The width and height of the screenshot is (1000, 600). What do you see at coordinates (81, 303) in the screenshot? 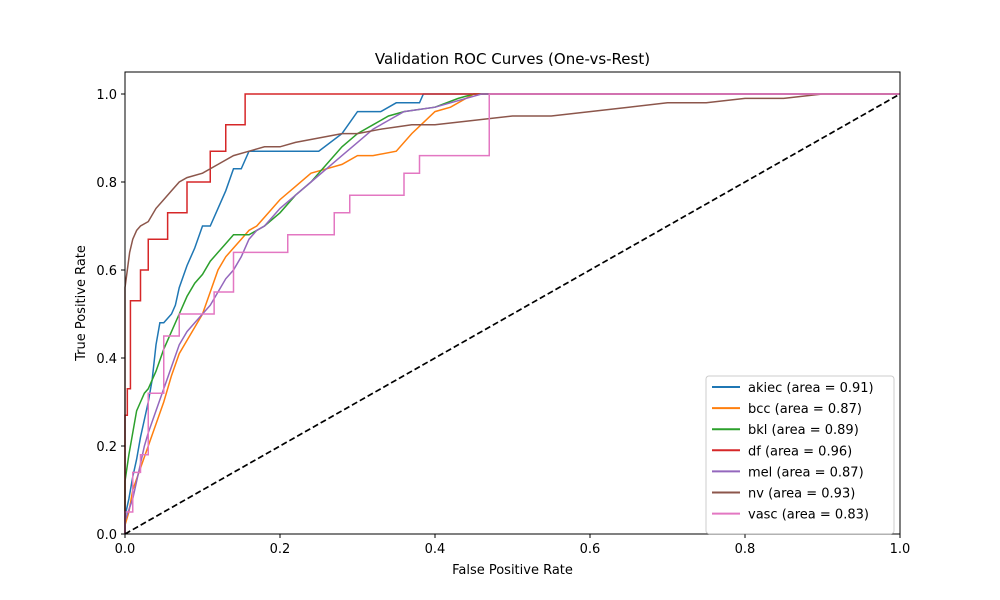
I see `y-axis-label: True Positive Rate` at bounding box center [81, 303].